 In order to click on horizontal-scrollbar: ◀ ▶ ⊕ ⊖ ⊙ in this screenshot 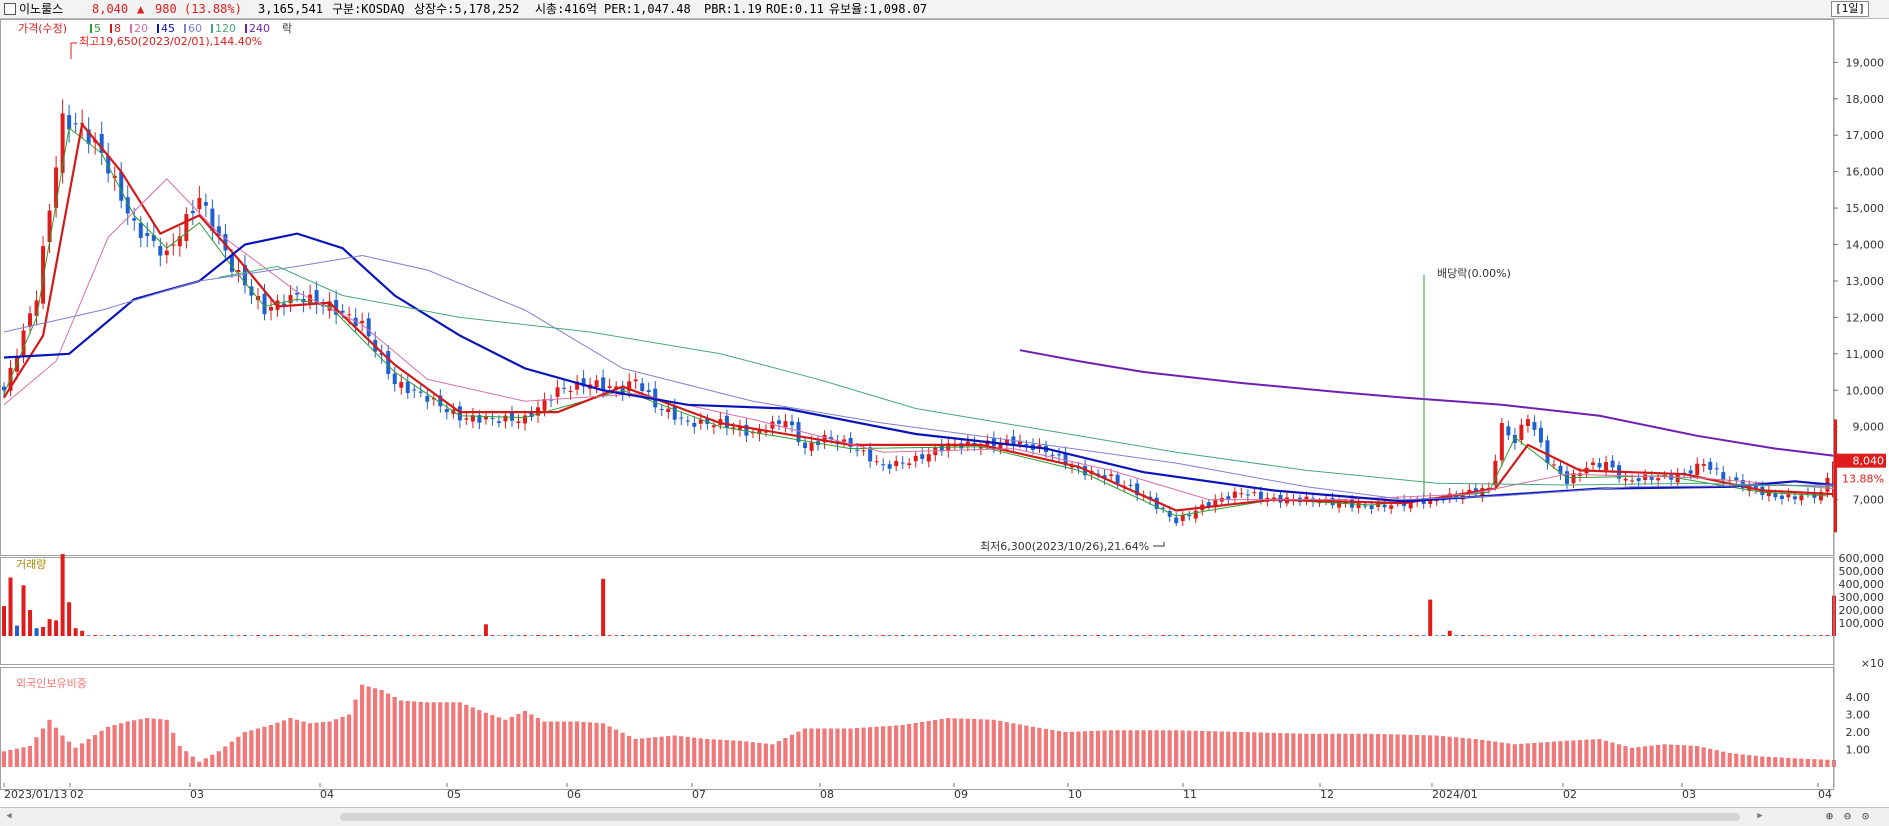, I will do `click(944, 816)`.